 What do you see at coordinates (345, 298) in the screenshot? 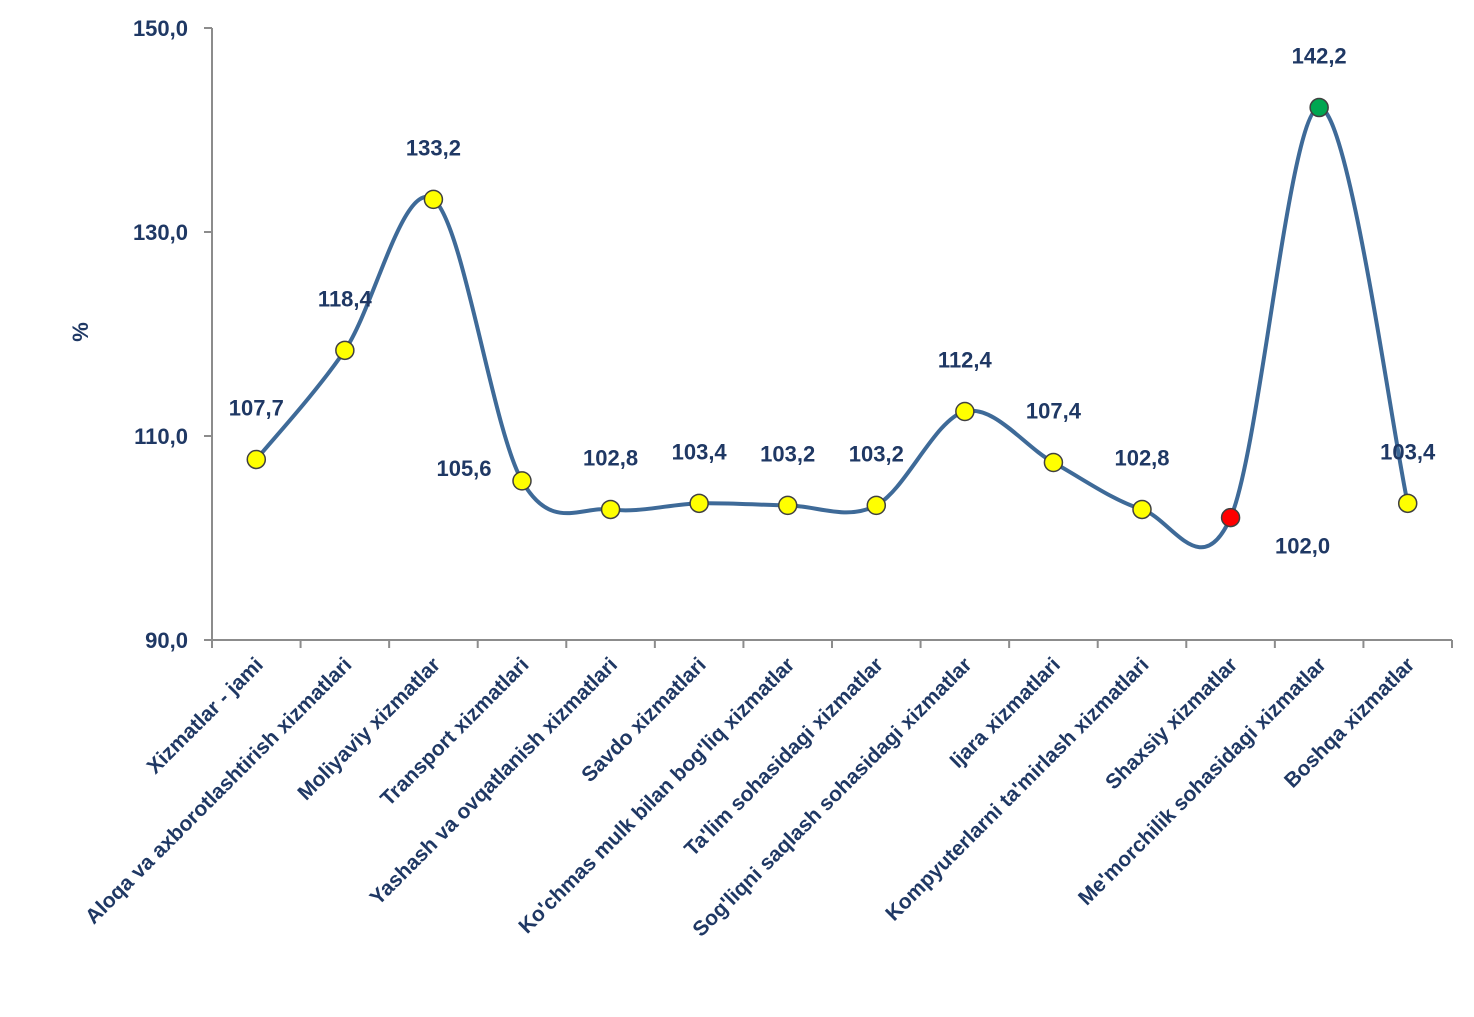
I see `data-value-label: 118,4` at bounding box center [345, 298].